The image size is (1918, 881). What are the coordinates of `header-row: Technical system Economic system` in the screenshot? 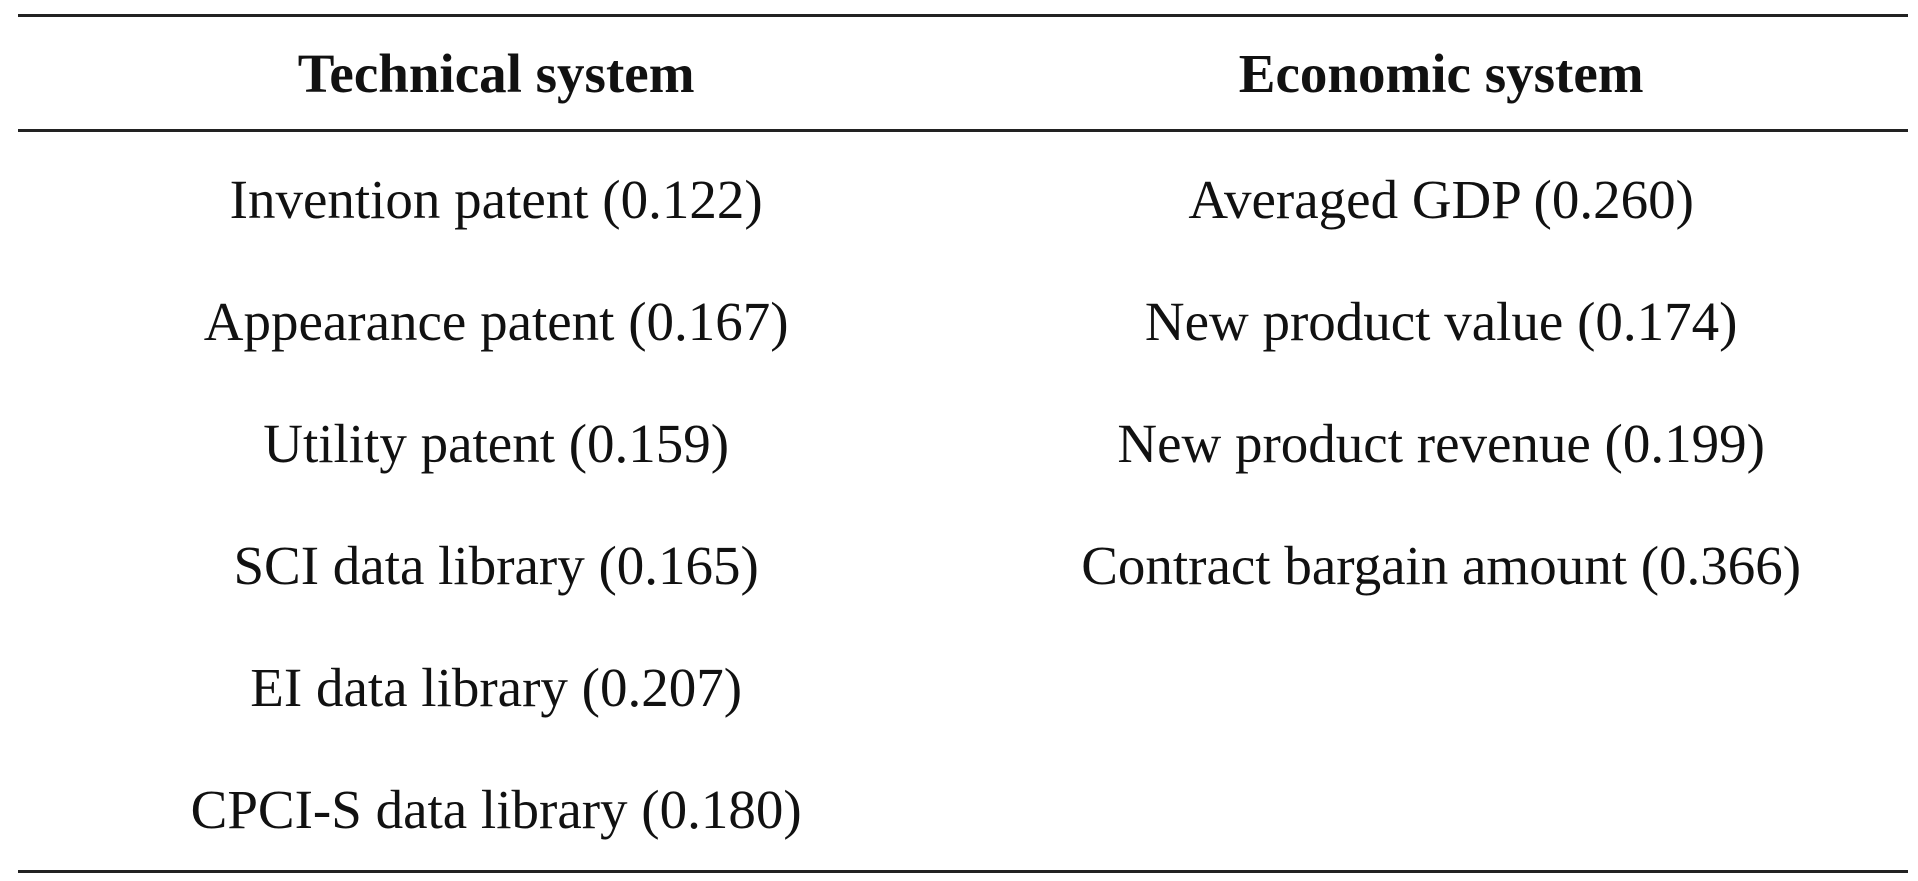 It's located at (963, 73).